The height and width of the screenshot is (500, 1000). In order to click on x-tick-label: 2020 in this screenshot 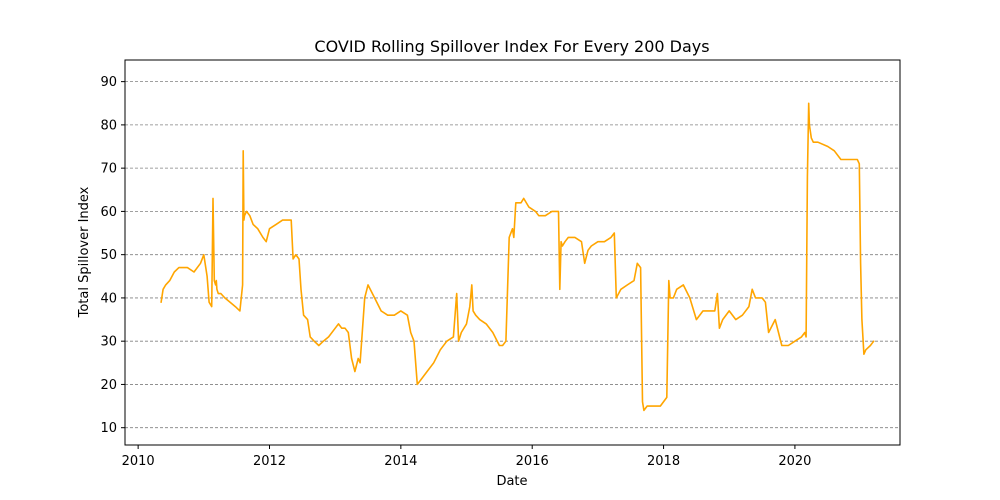, I will do `click(794, 461)`.